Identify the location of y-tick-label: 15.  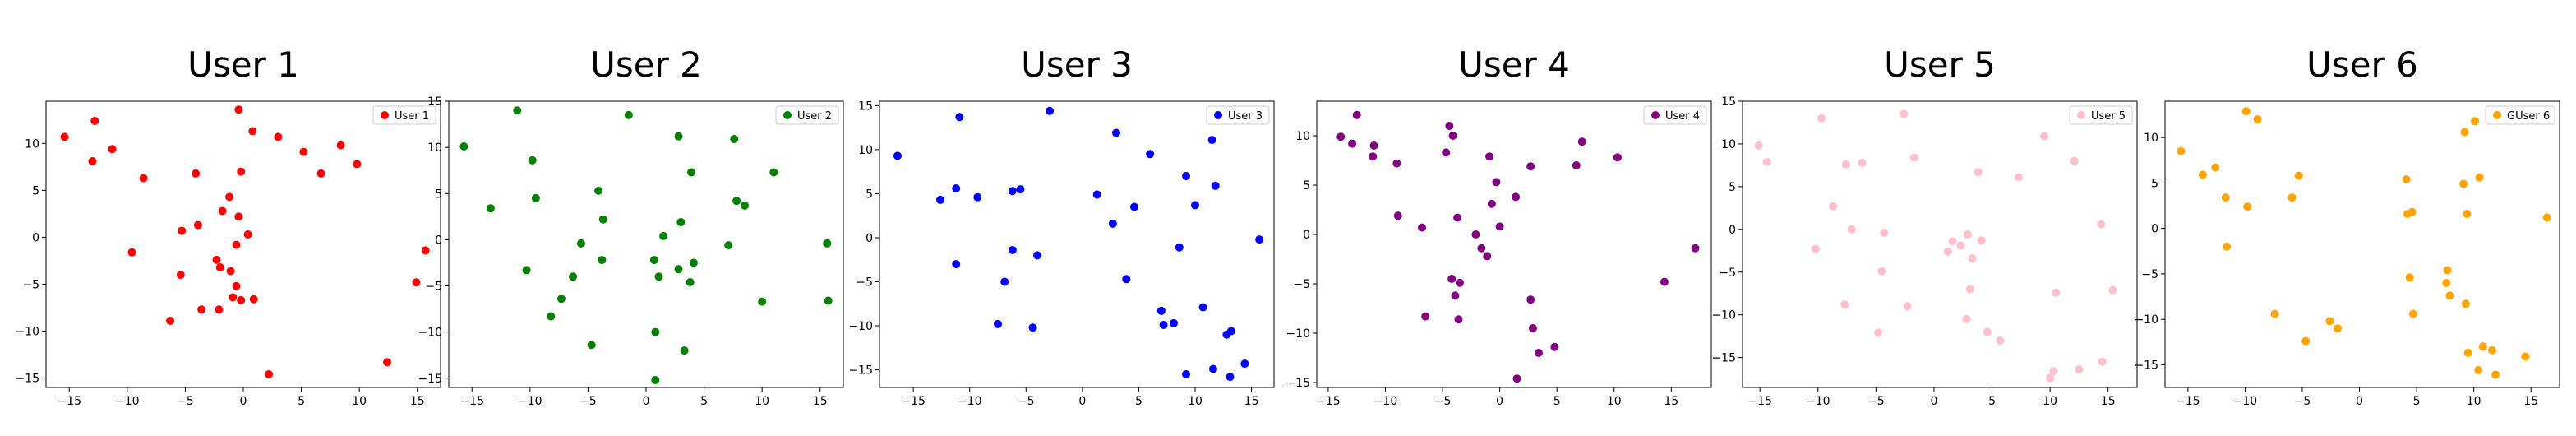
(434, 102).